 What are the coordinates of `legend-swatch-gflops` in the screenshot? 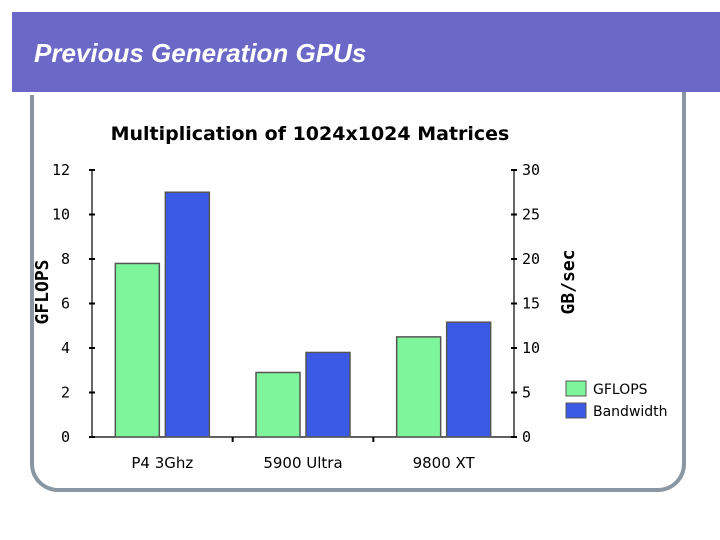 It's located at (576, 388).